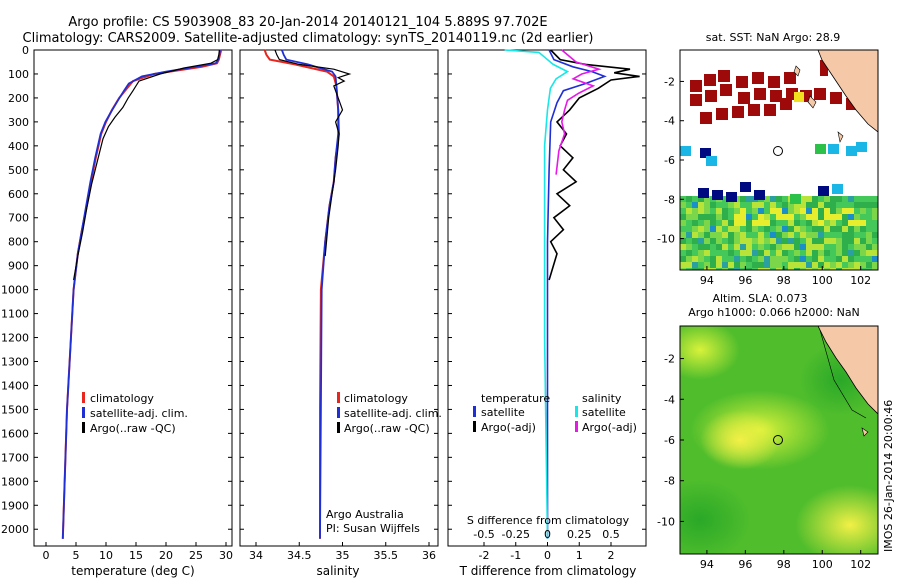  Describe the element at coordinates (15, 361) in the screenshot. I see `depth-tick-label: 1300` at that location.